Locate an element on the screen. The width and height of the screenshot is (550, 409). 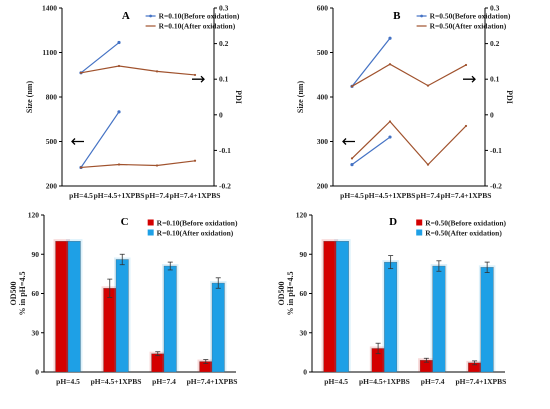
legend-label: R=0.10(After oxidation) is located at coordinates (195, 233).